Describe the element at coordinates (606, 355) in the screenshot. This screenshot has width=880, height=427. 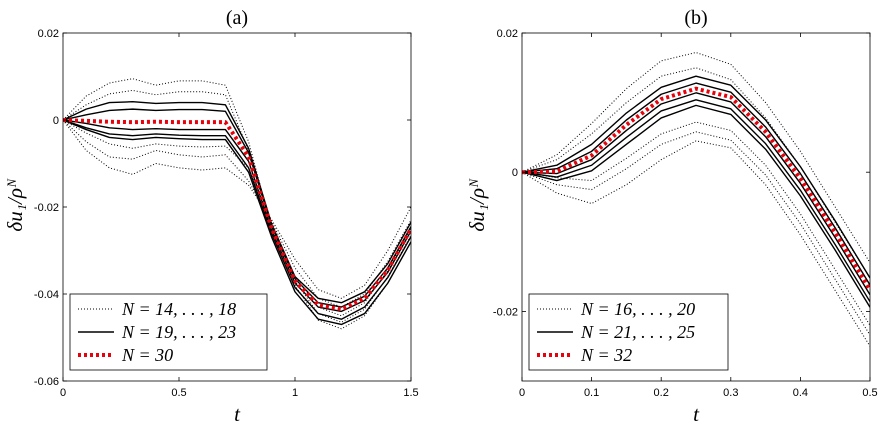
I see `legend-label: N = 32` at that location.